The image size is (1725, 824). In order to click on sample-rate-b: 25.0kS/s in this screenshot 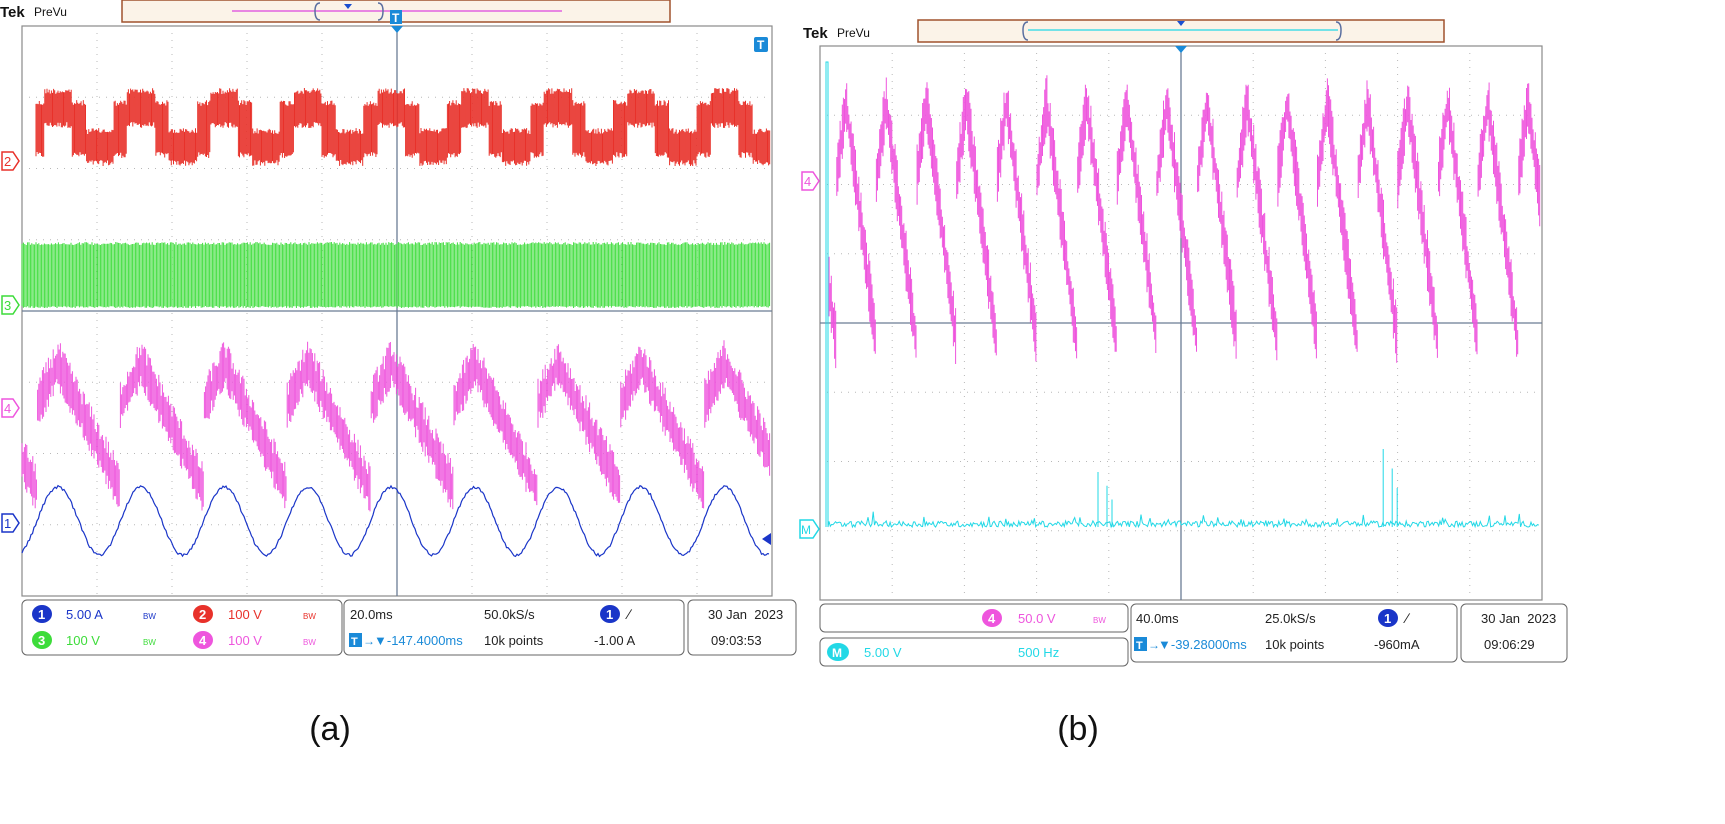, I will do `click(1290, 618)`.